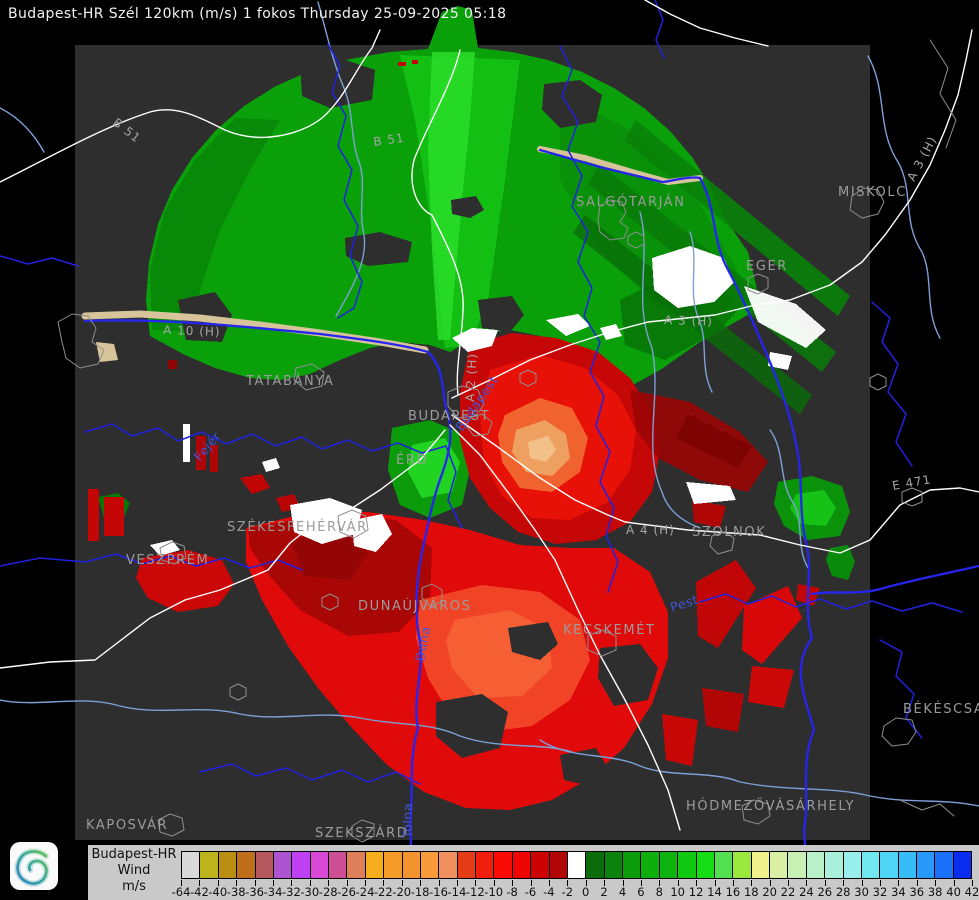  I want to click on legend-colorbar, so click(576, 865).